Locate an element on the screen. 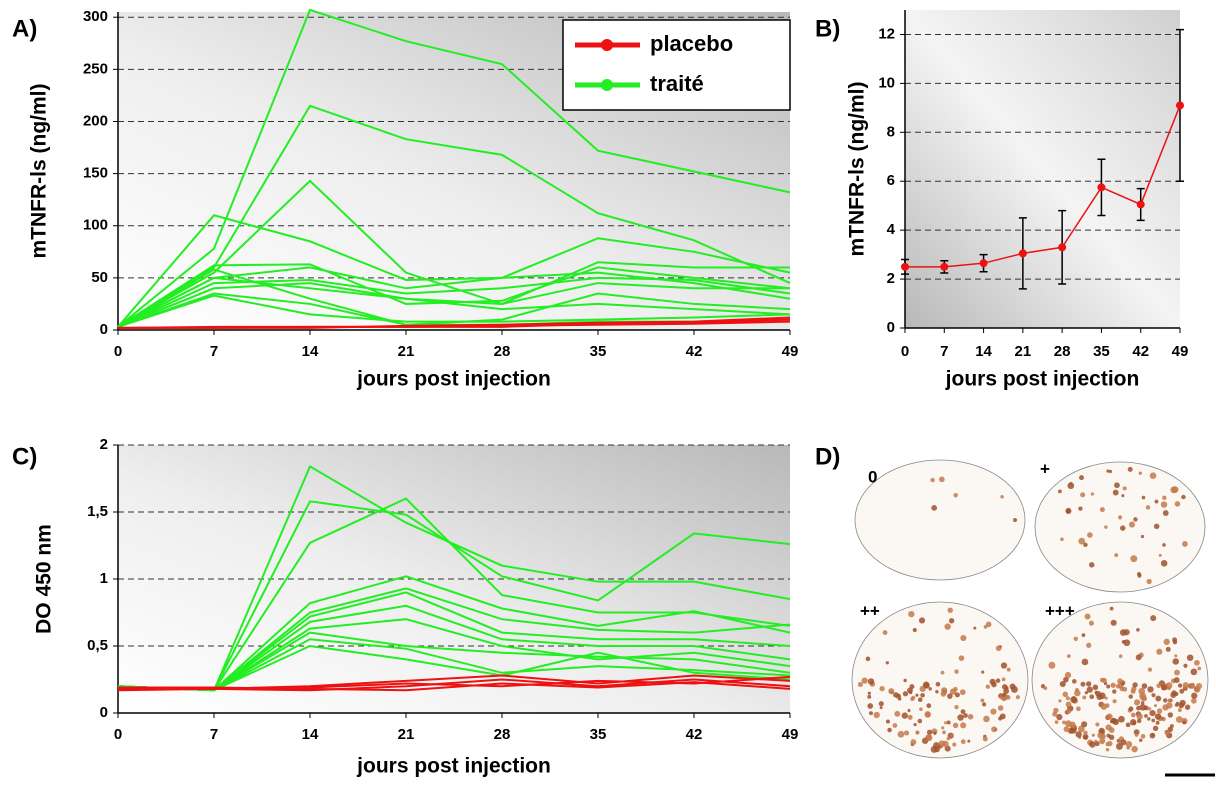 This screenshot has width=1216, height=805. section-label: +++ is located at coordinates (1060, 610).